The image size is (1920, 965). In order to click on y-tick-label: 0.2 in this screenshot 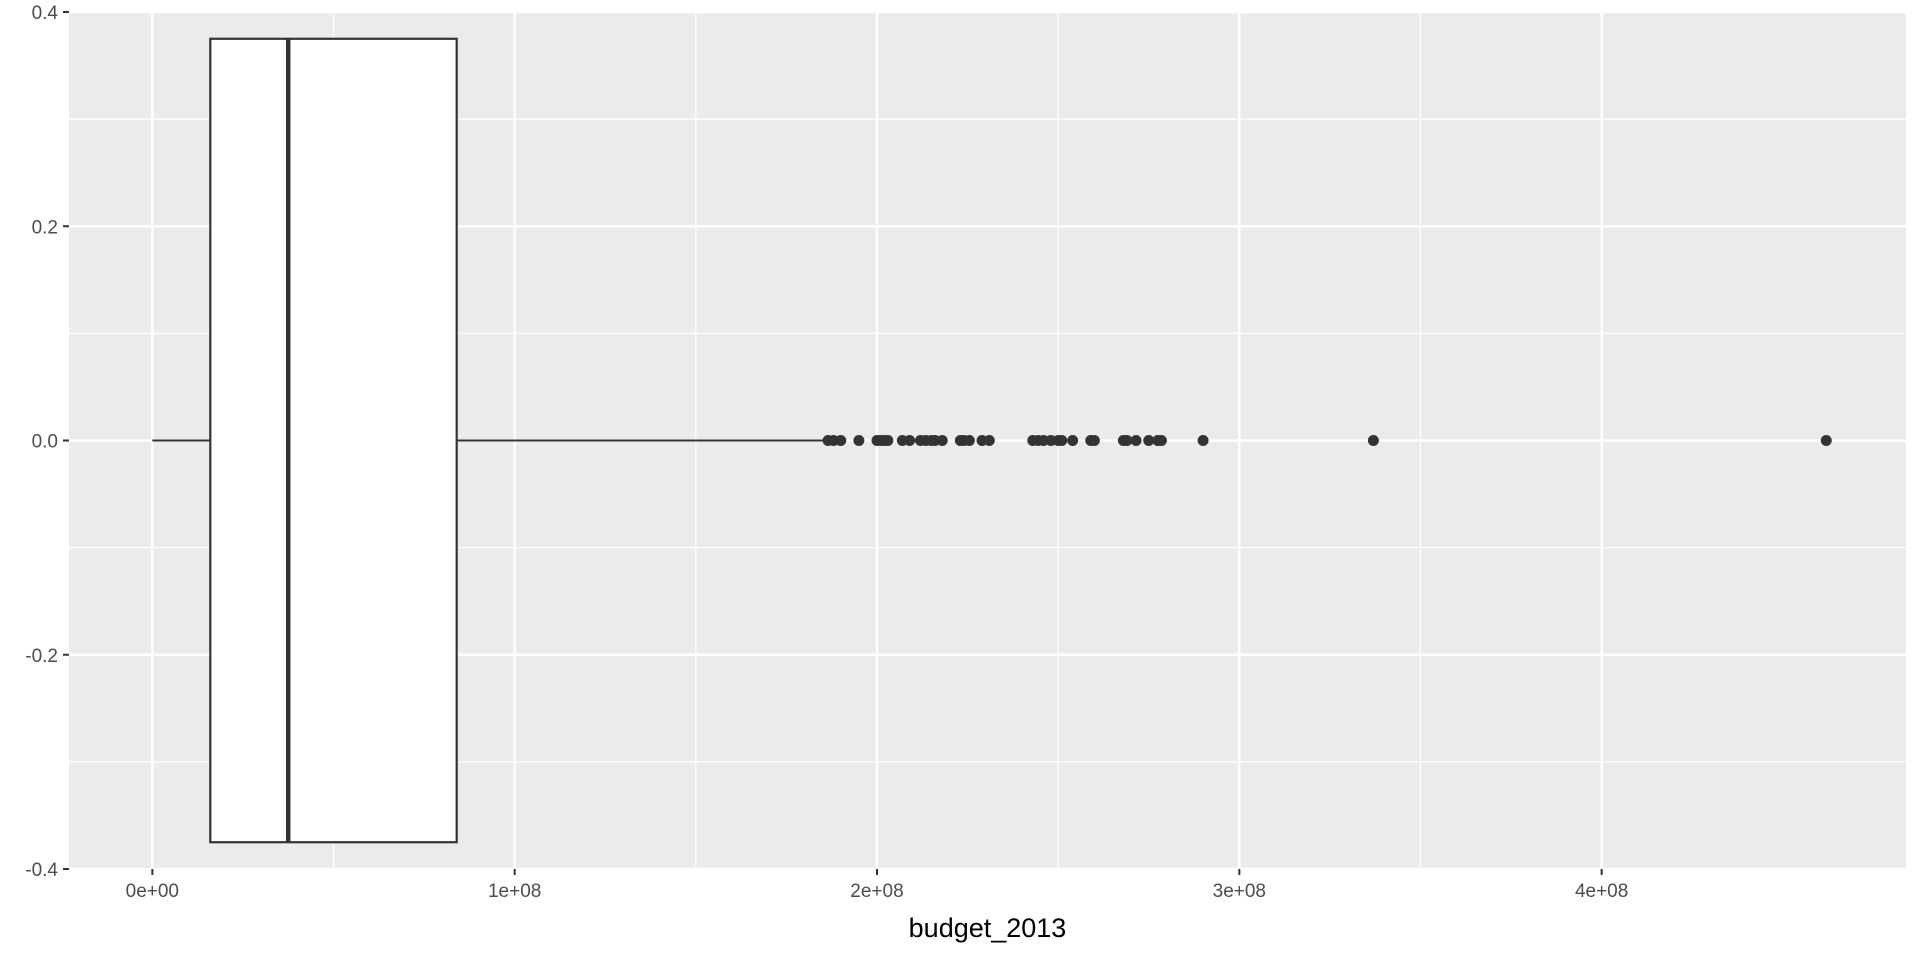, I will do `click(45, 227)`.